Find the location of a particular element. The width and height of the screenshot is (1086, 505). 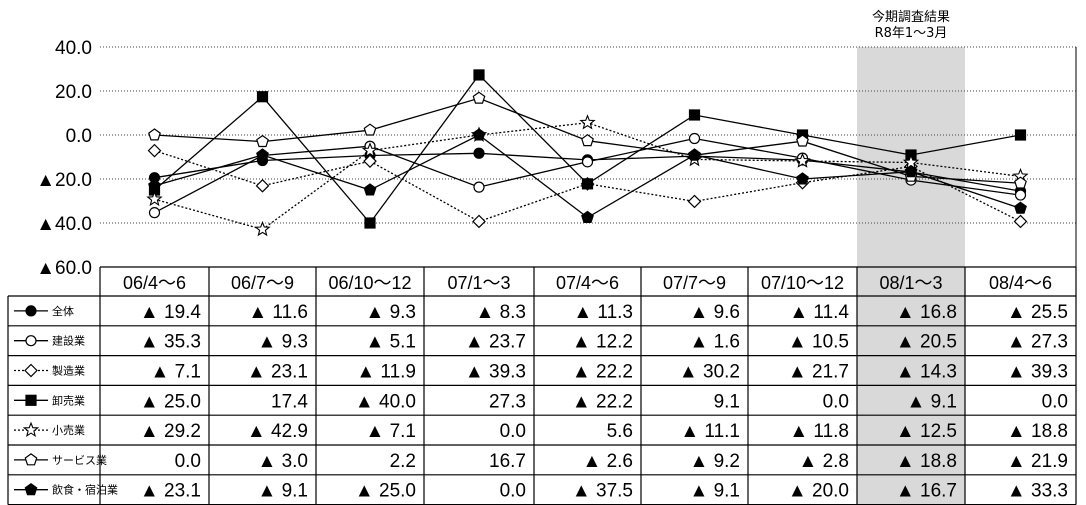

column-header: 07/4～6 is located at coordinates (587, 283).